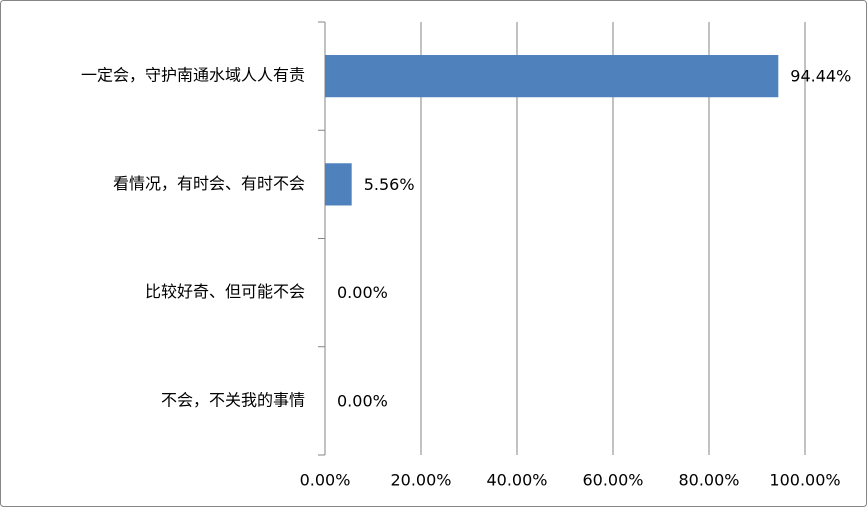  I want to click on y-tick-label: 不会，不关我的事情, so click(233, 399).